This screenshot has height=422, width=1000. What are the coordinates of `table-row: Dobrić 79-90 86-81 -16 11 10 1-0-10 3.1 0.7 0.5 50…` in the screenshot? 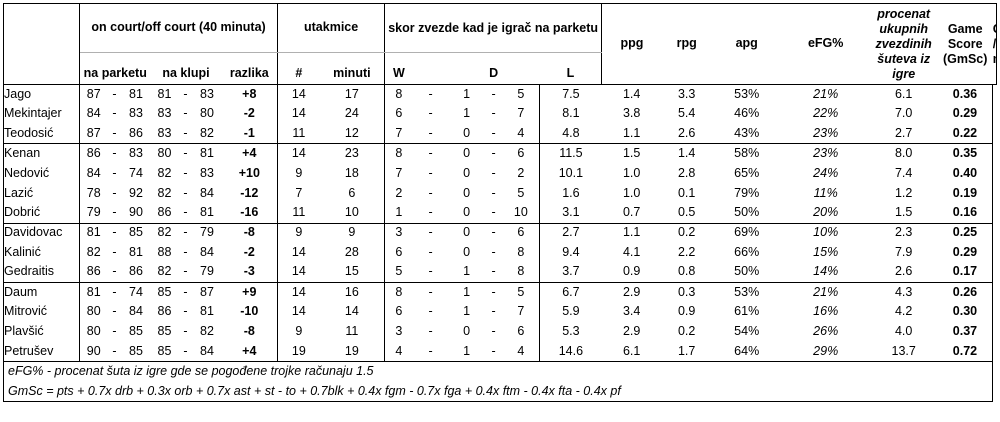 It's located at (500, 213).